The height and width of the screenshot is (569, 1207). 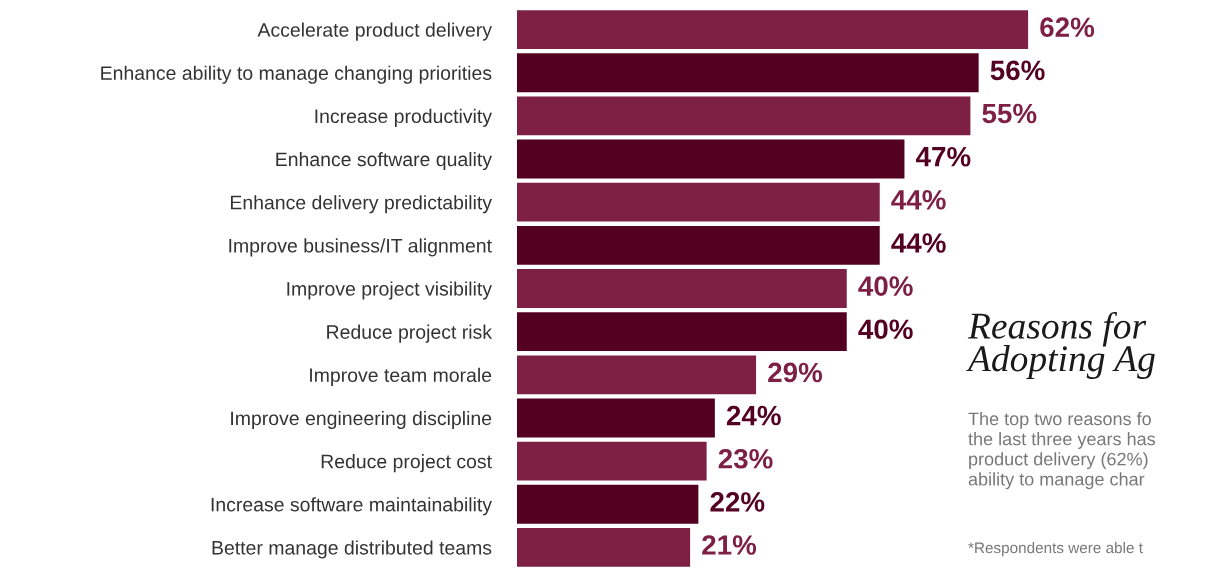 What do you see at coordinates (745, 458) in the screenshot?
I see `data-label: 23%` at bounding box center [745, 458].